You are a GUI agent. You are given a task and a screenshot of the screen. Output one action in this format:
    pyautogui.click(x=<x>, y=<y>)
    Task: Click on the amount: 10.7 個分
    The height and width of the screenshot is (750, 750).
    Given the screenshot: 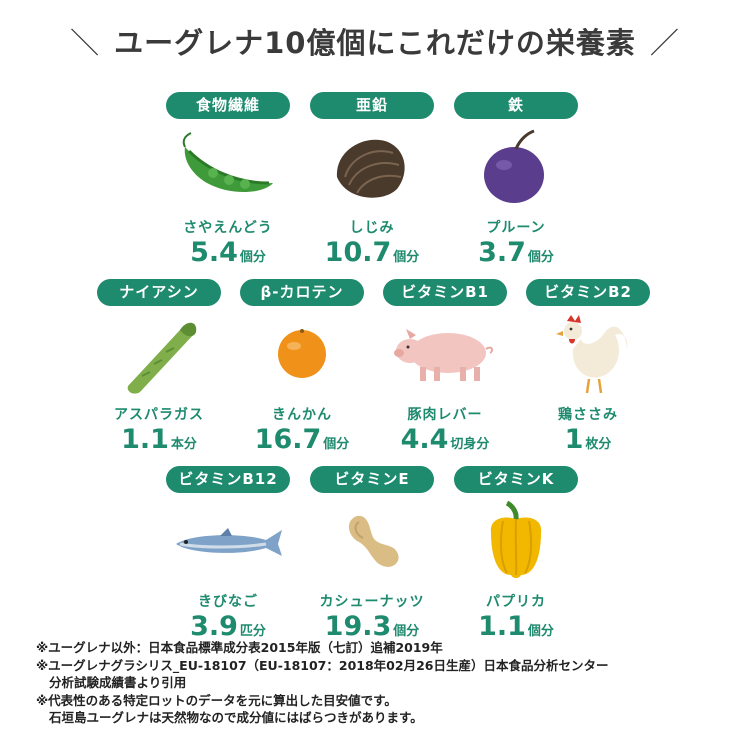 What is the action you would take?
    pyautogui.click(x=372, y=252)
    